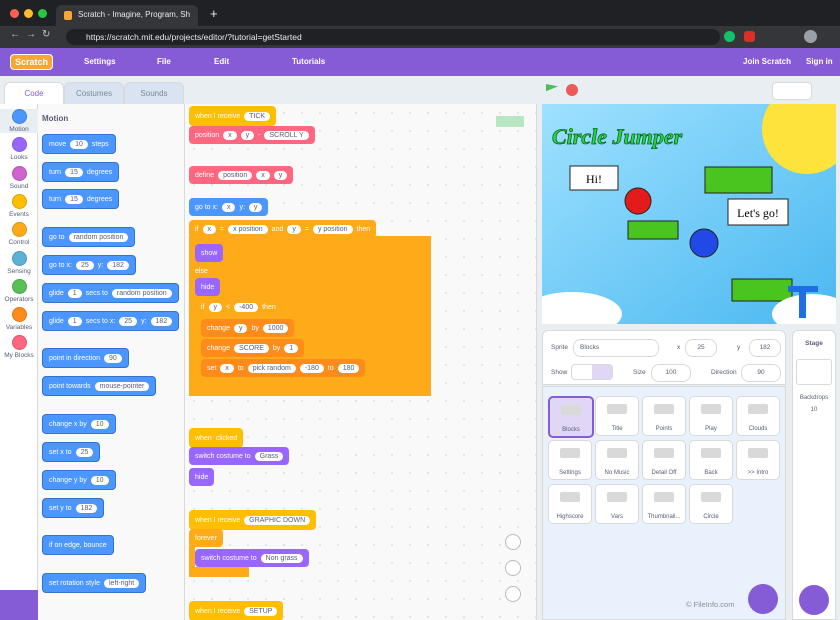 The image size is (840, 620). I want to click on script-block: go to x: x y: y, so click(229, 207).